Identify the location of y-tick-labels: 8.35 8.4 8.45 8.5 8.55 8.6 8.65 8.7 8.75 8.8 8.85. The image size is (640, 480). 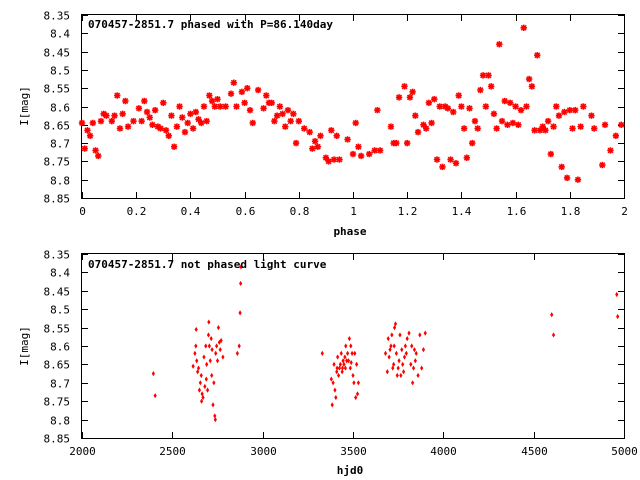
(57, 108).